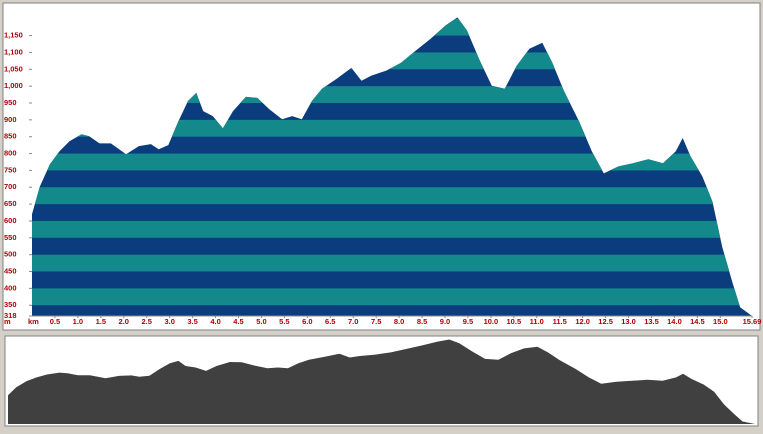 The height and width of the screenshot is (434, 763). What do you see at coordinates (10, 119) in the screenshot?
I see `y-tick-label: 900` at bounding box center [10, 119].